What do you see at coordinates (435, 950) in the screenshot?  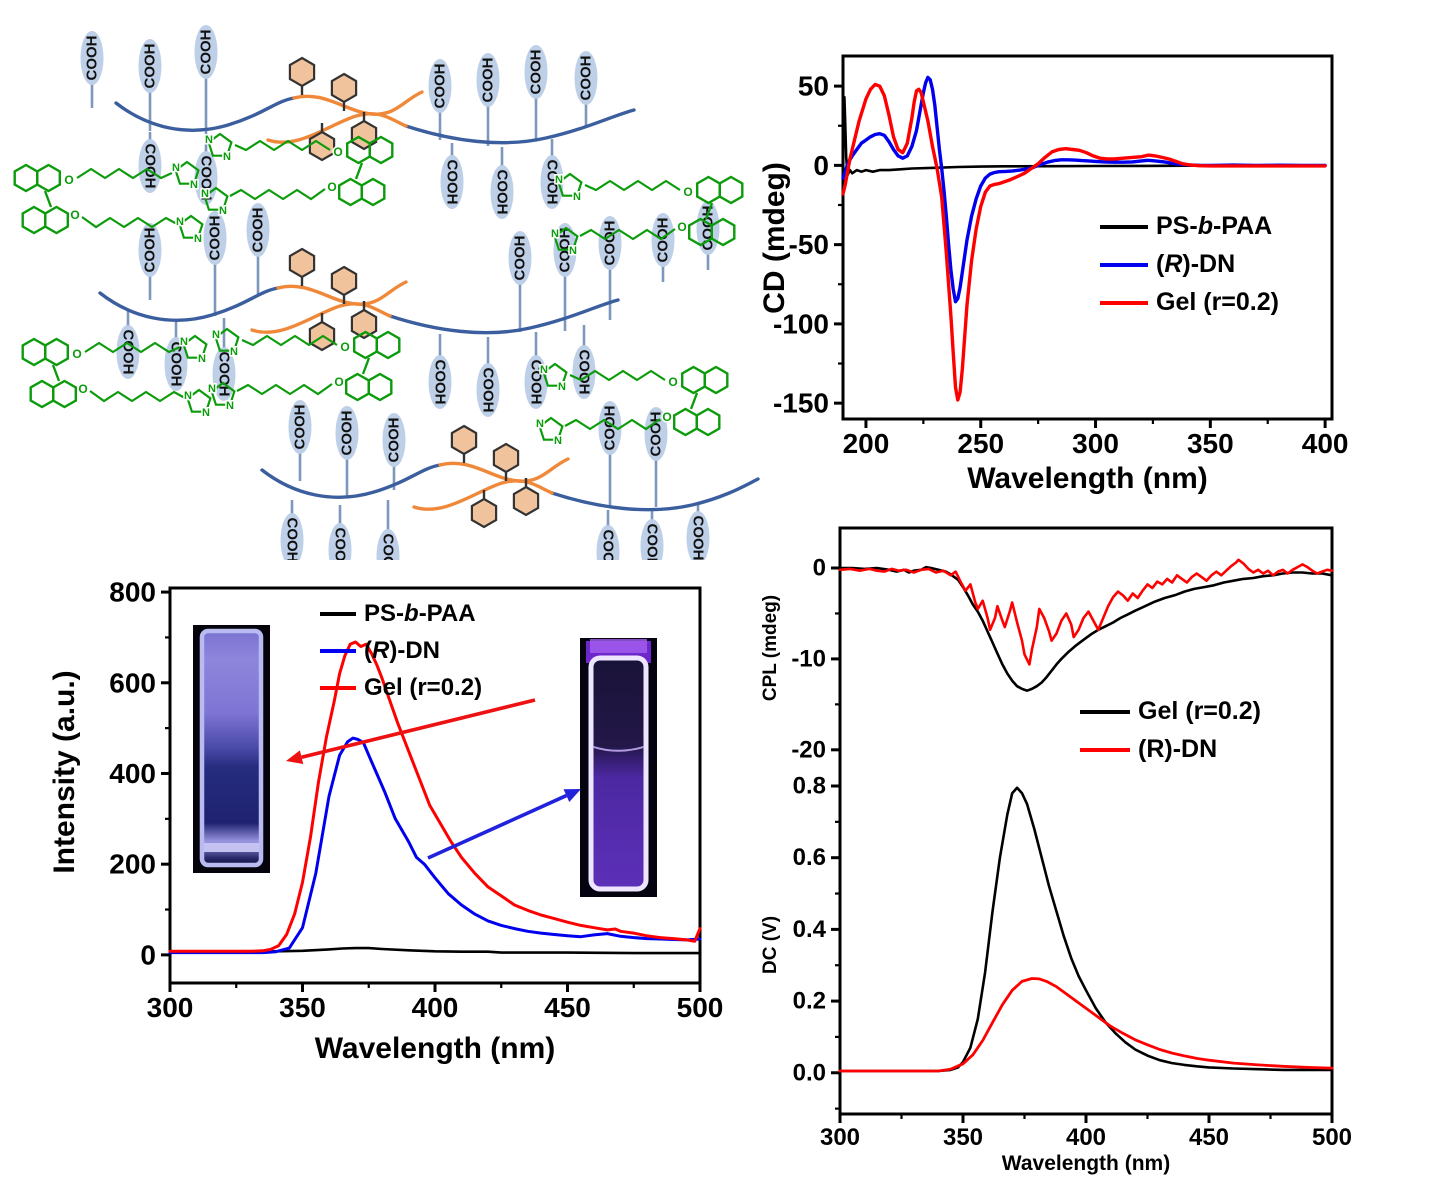 I see `series-ps-b-paa` at bounding box center [435, 950].